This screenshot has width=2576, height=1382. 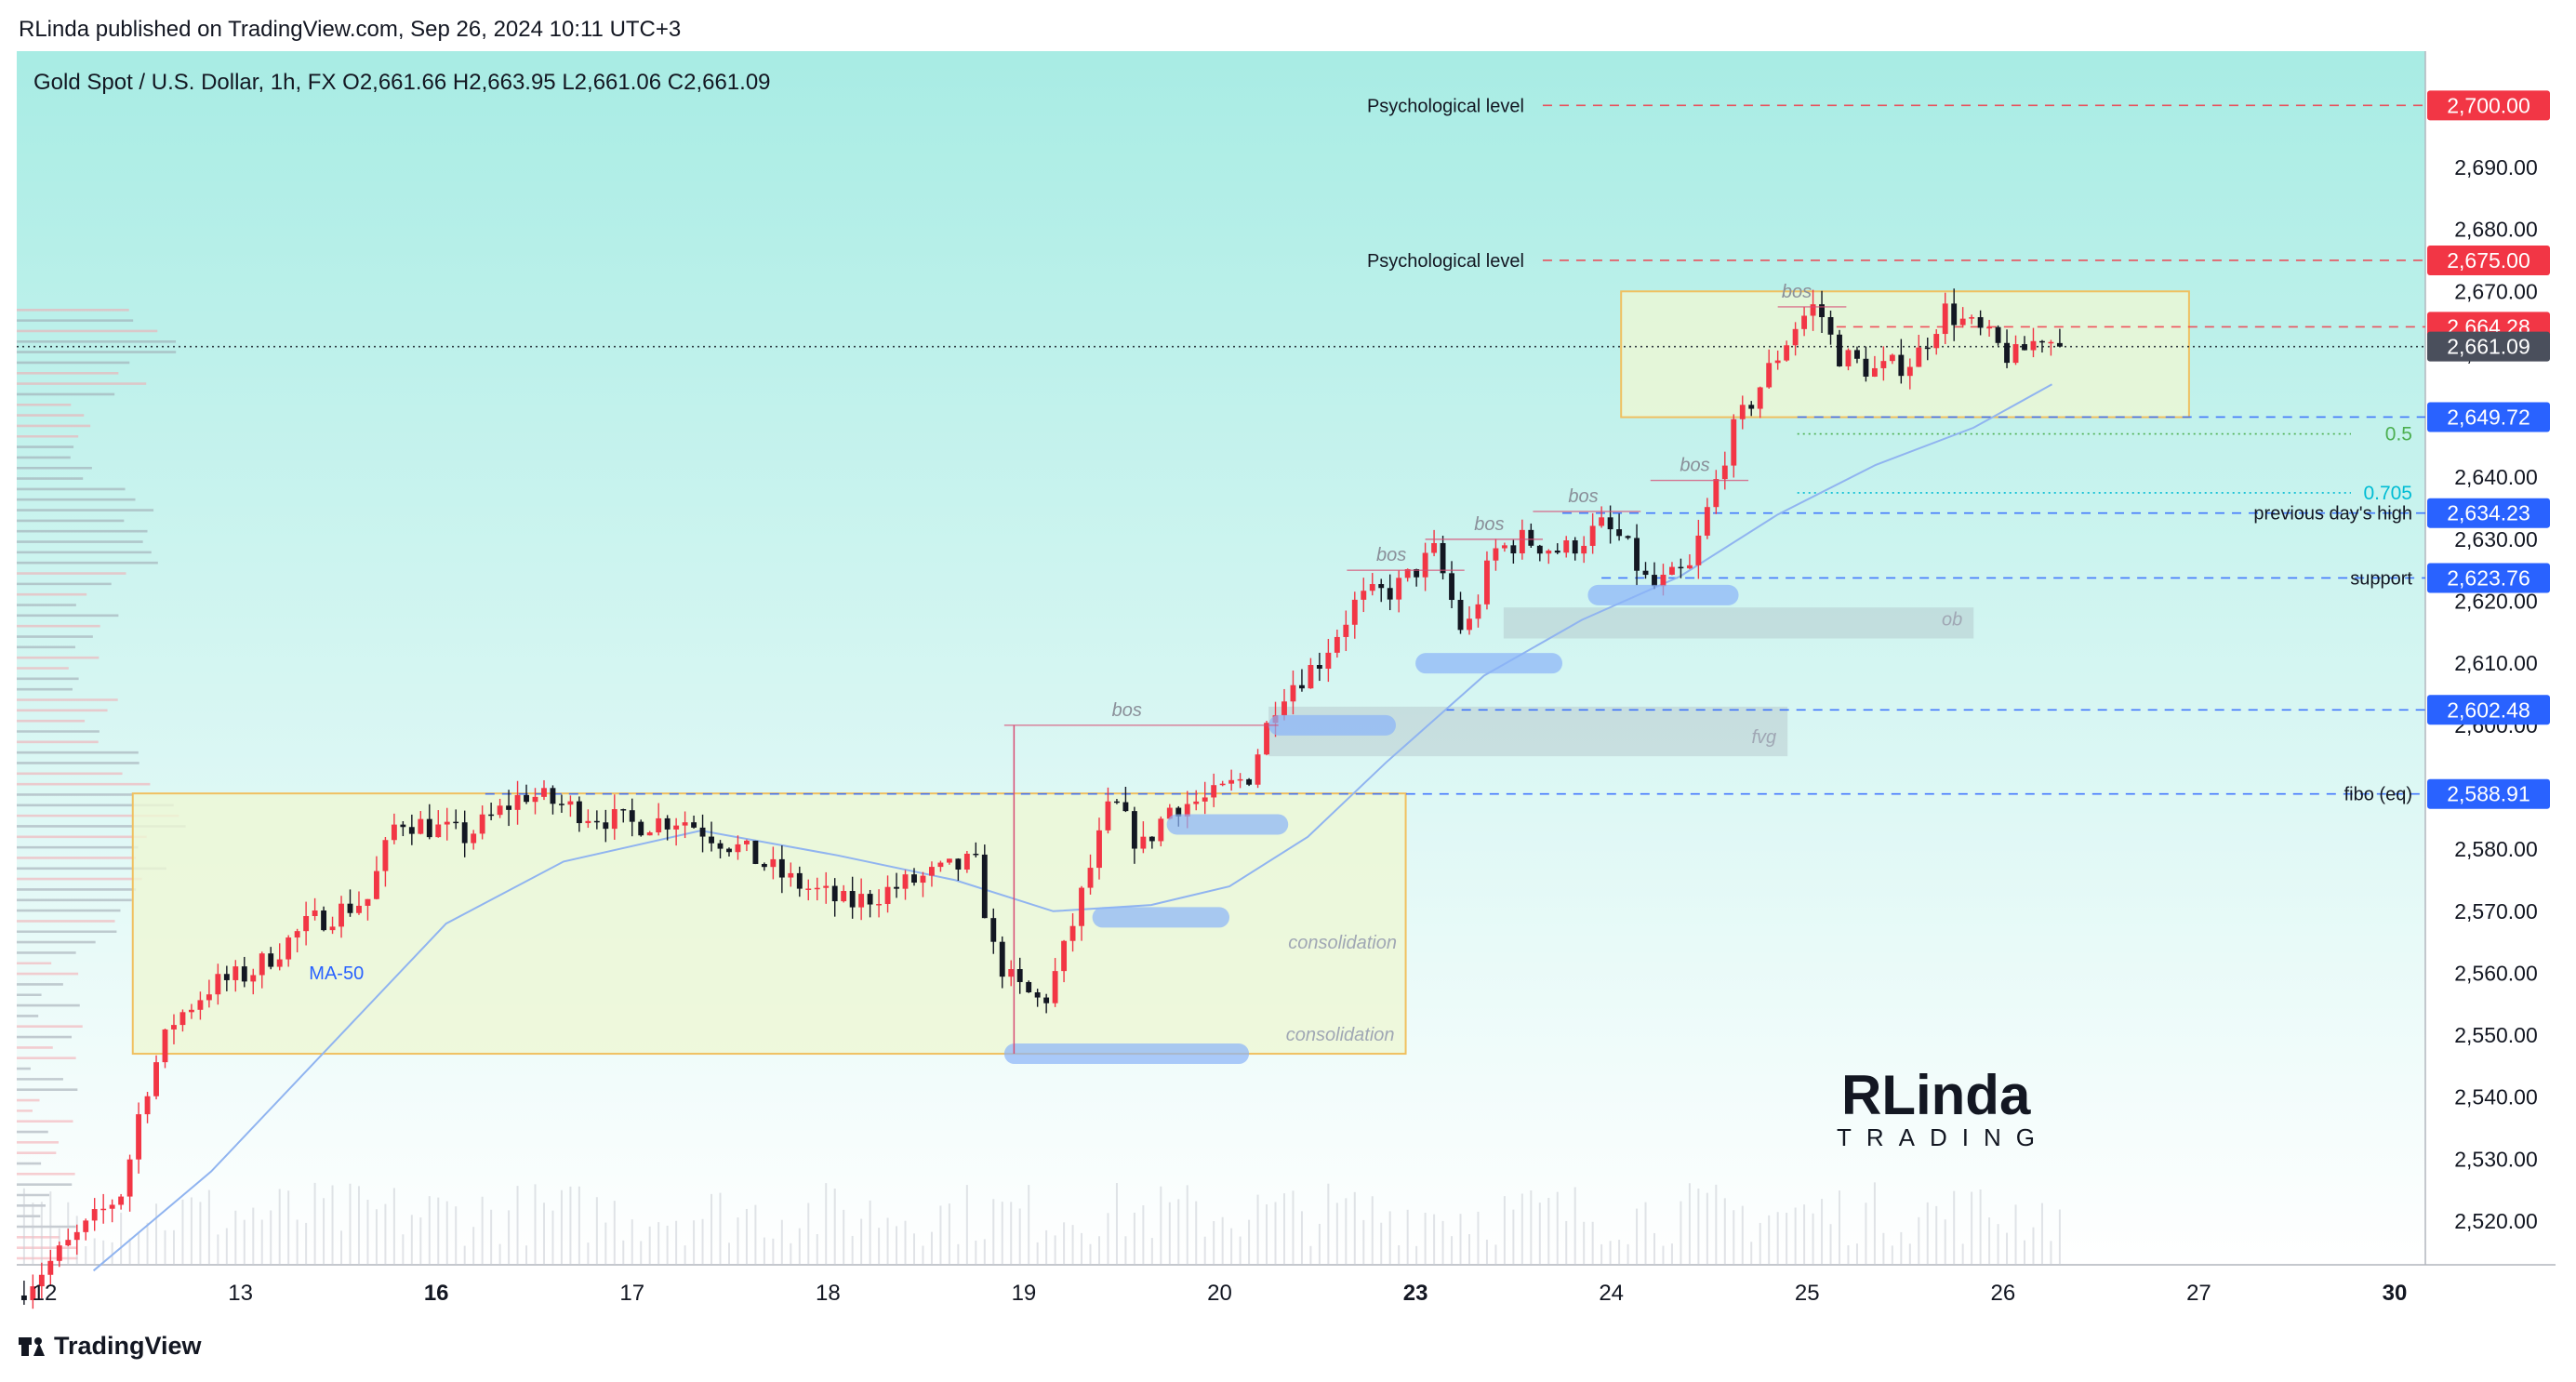 I want to click on y-tick-label: 2,630.00, so click(x=2496, y=539).